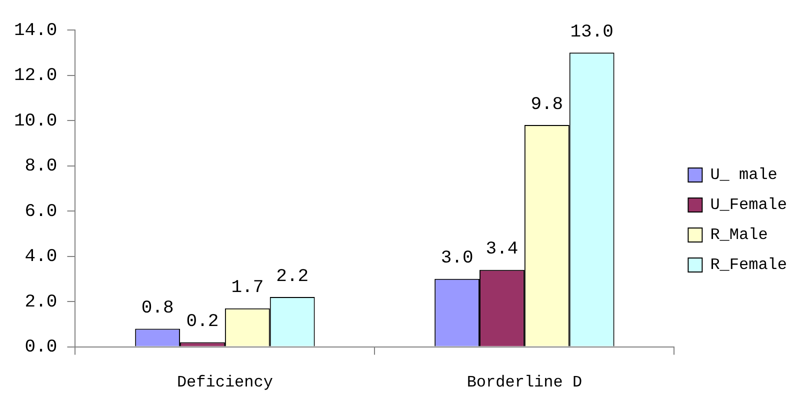  Describe the element at coordinates (157, 308) in the screenshot. I see `data-label: 0.8` at that location.